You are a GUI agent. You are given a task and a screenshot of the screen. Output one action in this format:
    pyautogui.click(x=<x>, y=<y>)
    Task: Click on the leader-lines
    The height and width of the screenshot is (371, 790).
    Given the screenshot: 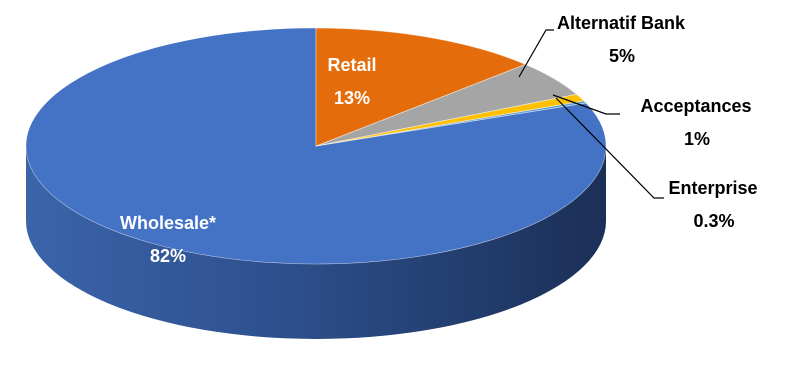 What is the action you would take?
    pyautogui.click(x=591, y=114)
    